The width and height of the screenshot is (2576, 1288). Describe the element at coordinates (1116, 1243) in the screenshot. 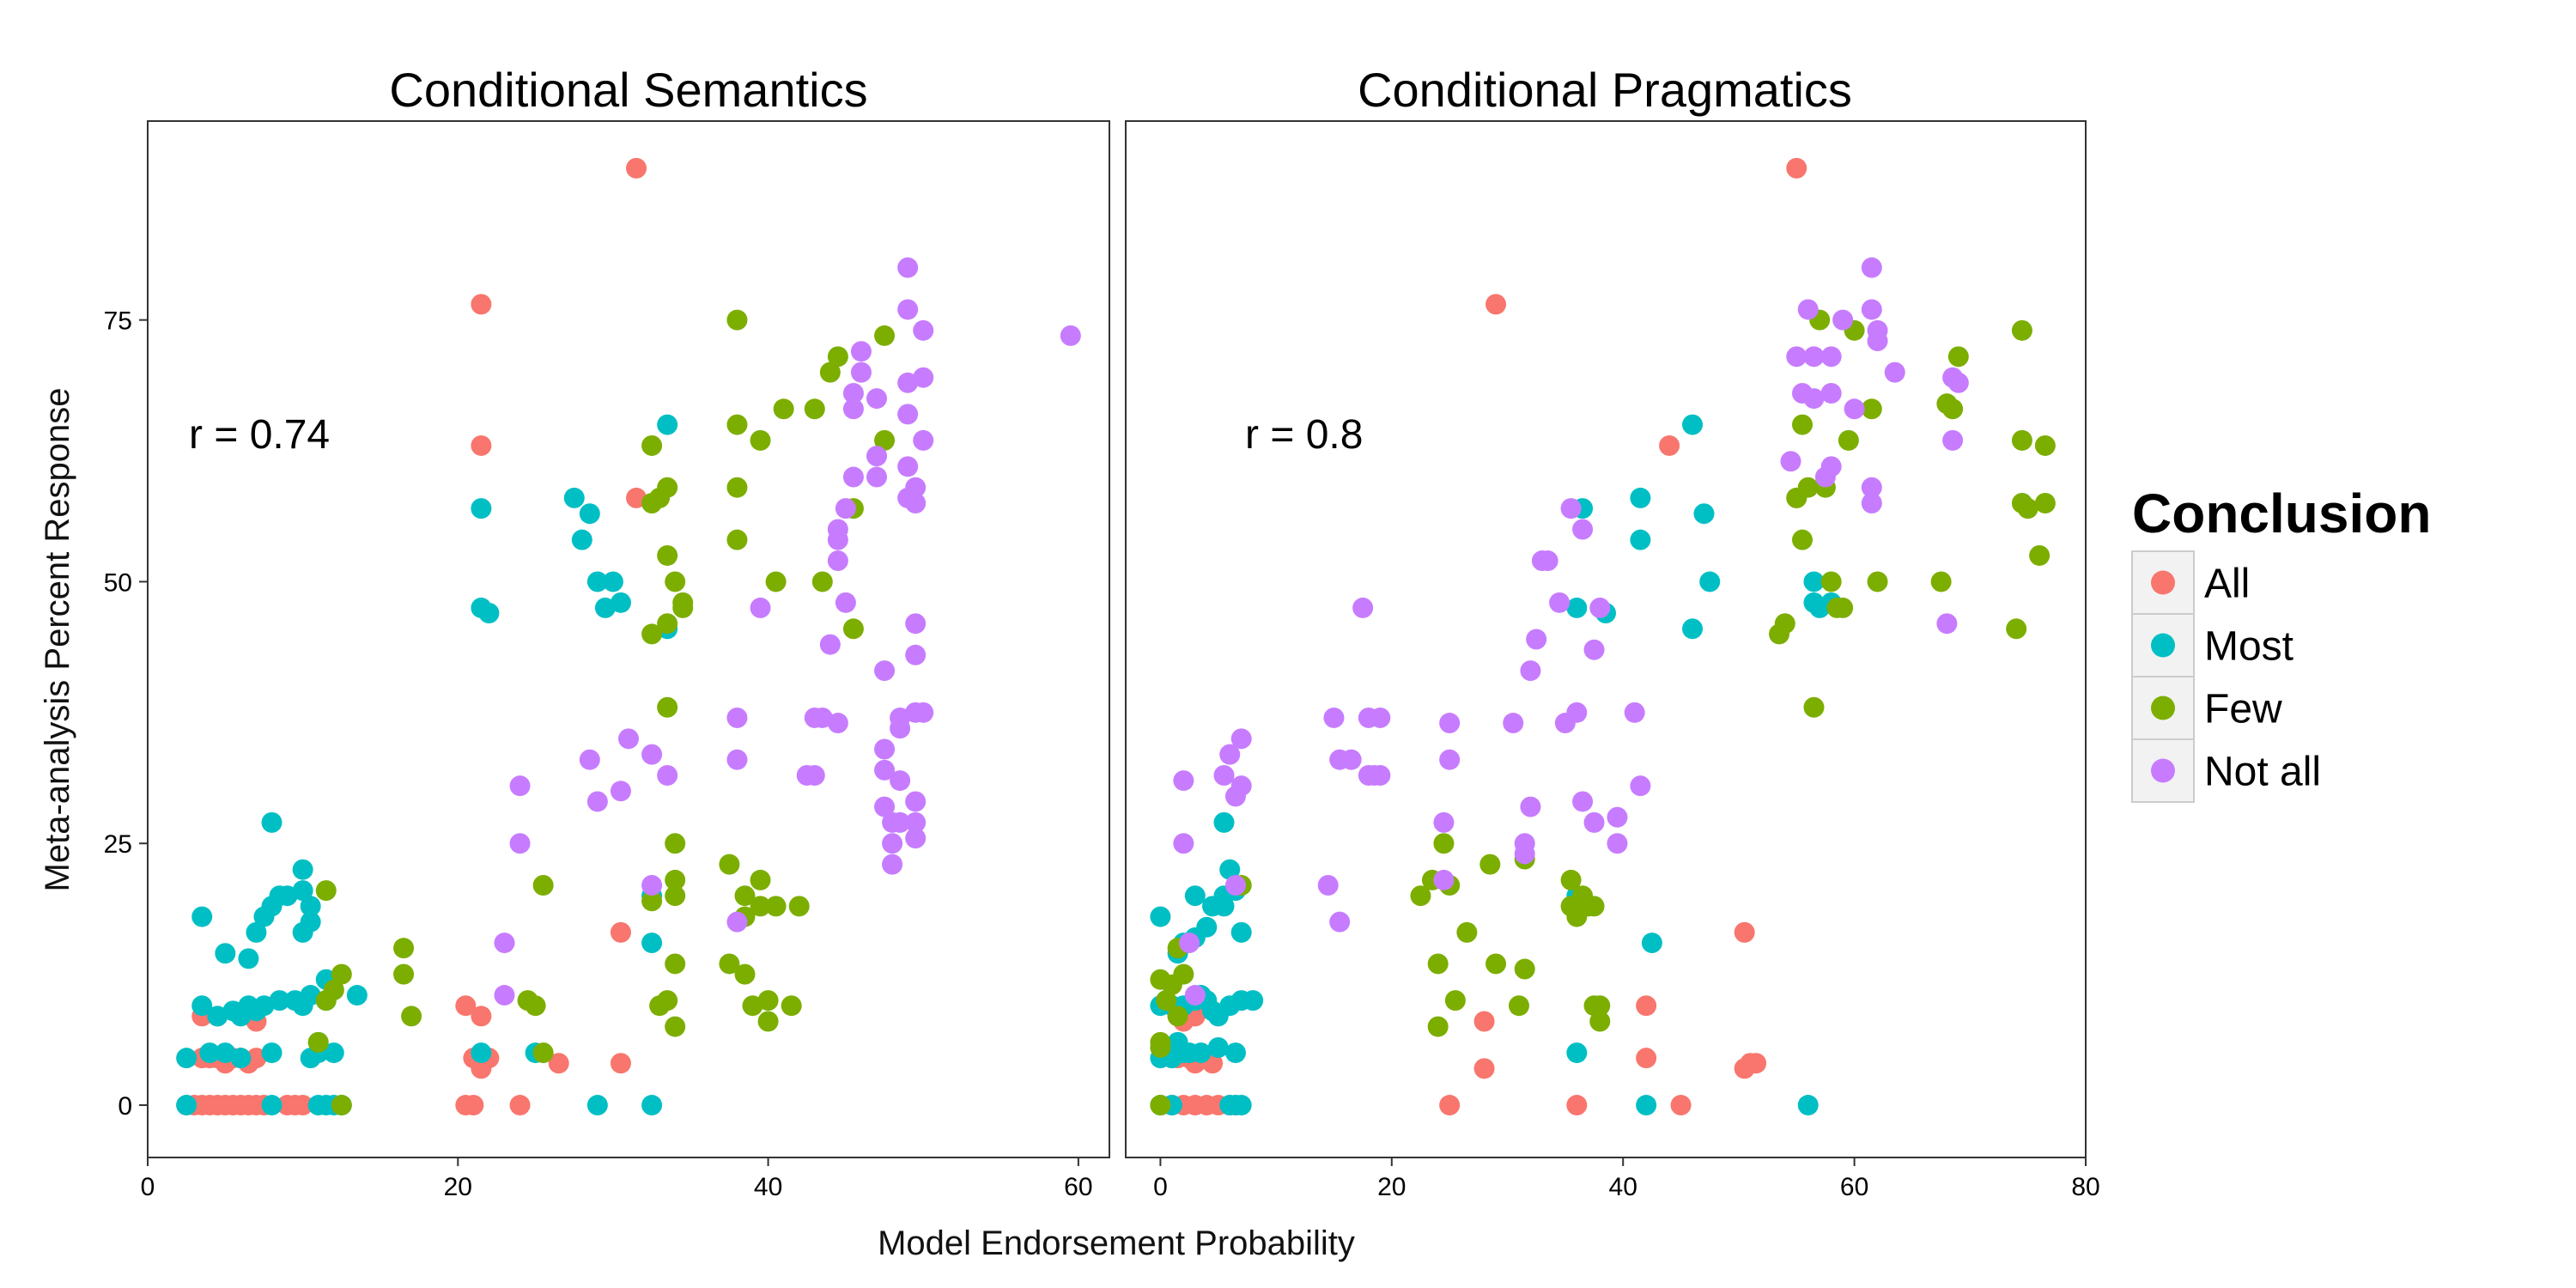

I see `x-axis-label: Model Endorsement Probability` at that location.